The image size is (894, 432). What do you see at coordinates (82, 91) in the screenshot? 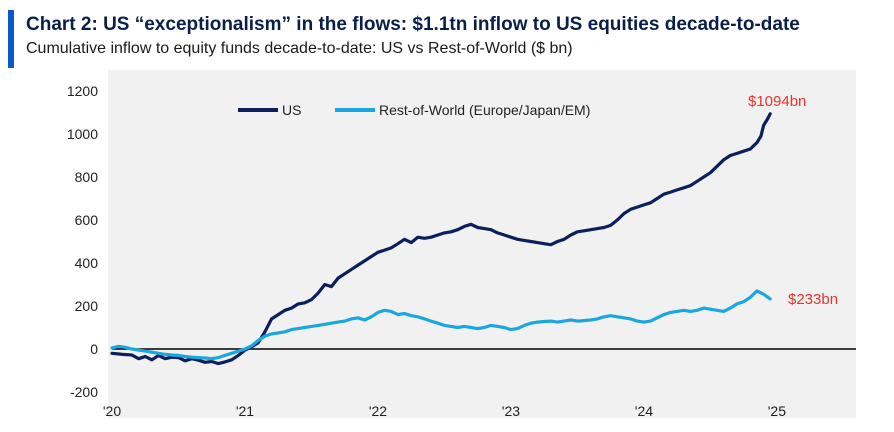
I see `y-tick-label: 1200` at bounding box center [82, 91].